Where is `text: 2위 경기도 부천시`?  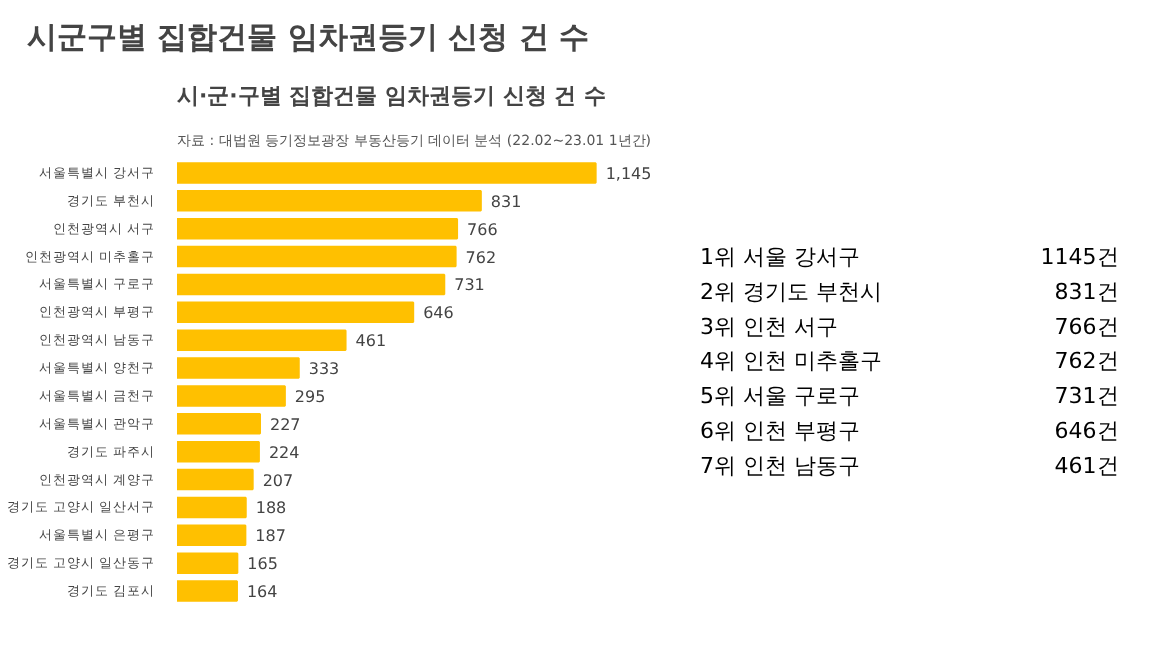 text: 2위 경기도 부천시 is located at coordinates (791, 291).